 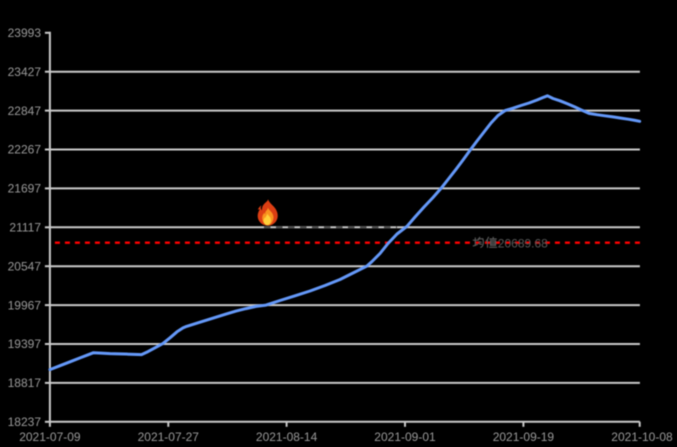 I want to click on svg-text: 20547, so click(x=25, y=266).